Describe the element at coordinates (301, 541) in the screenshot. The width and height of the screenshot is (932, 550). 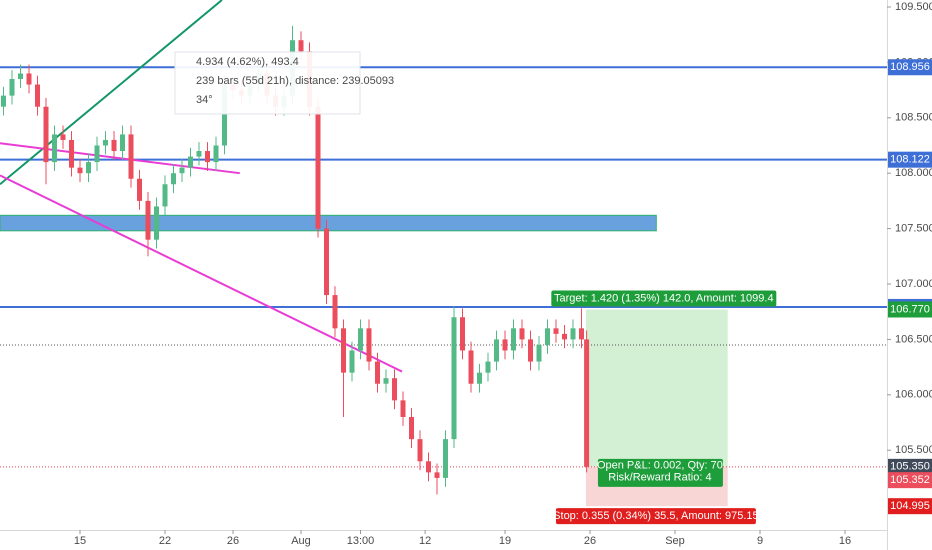
I see `x-tick-label: Aug` at that location.